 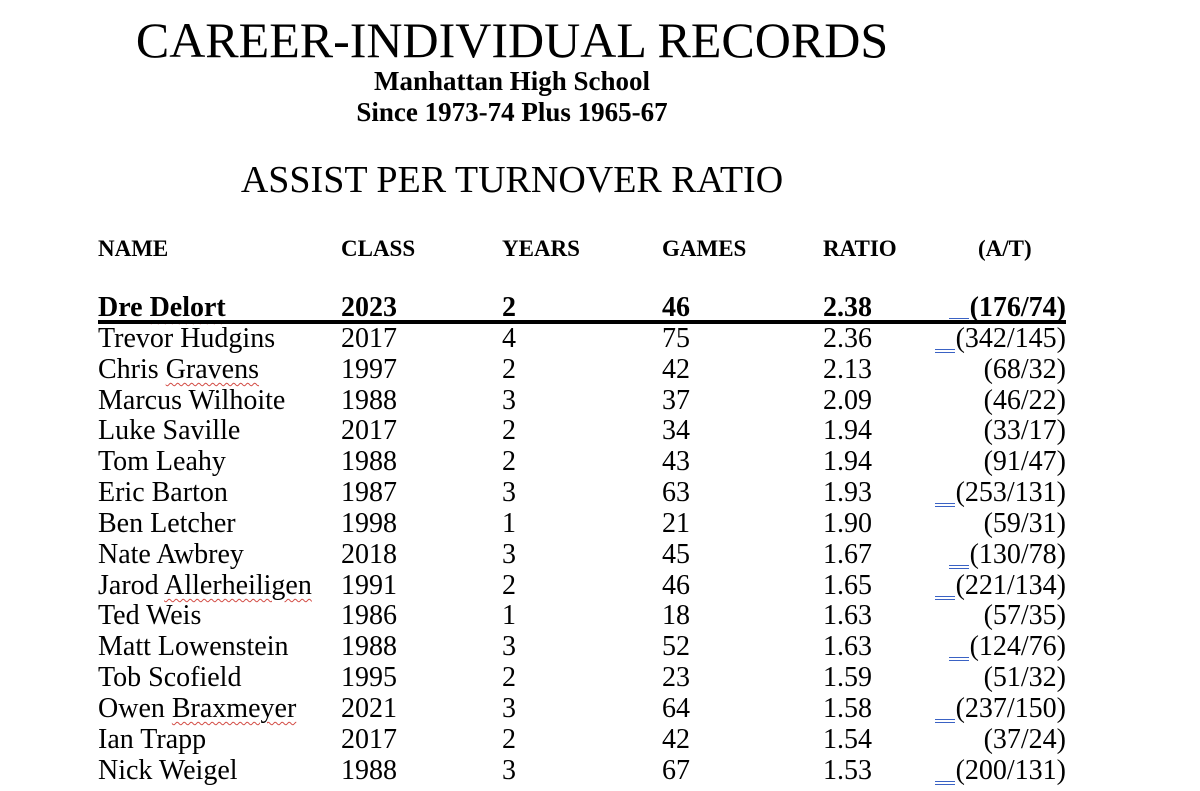 What do you see at coordinates (512, 112) in the screenshot?
I see `years-span-subtitle: Since 1973-74 Plus 1965-67` at bounding box center [512, 112].